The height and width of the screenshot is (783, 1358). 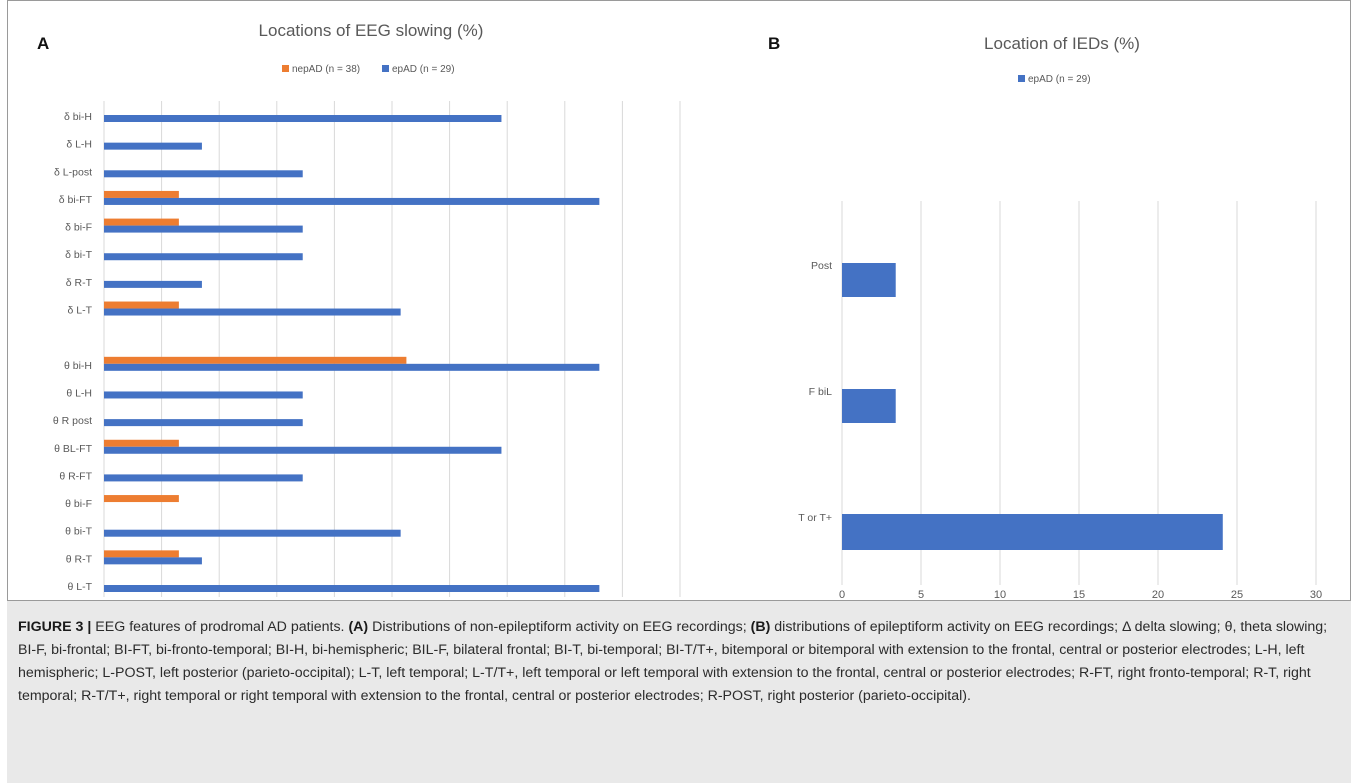 I want to click on category-label: θ BL-FT, so click(x=73, y=449).